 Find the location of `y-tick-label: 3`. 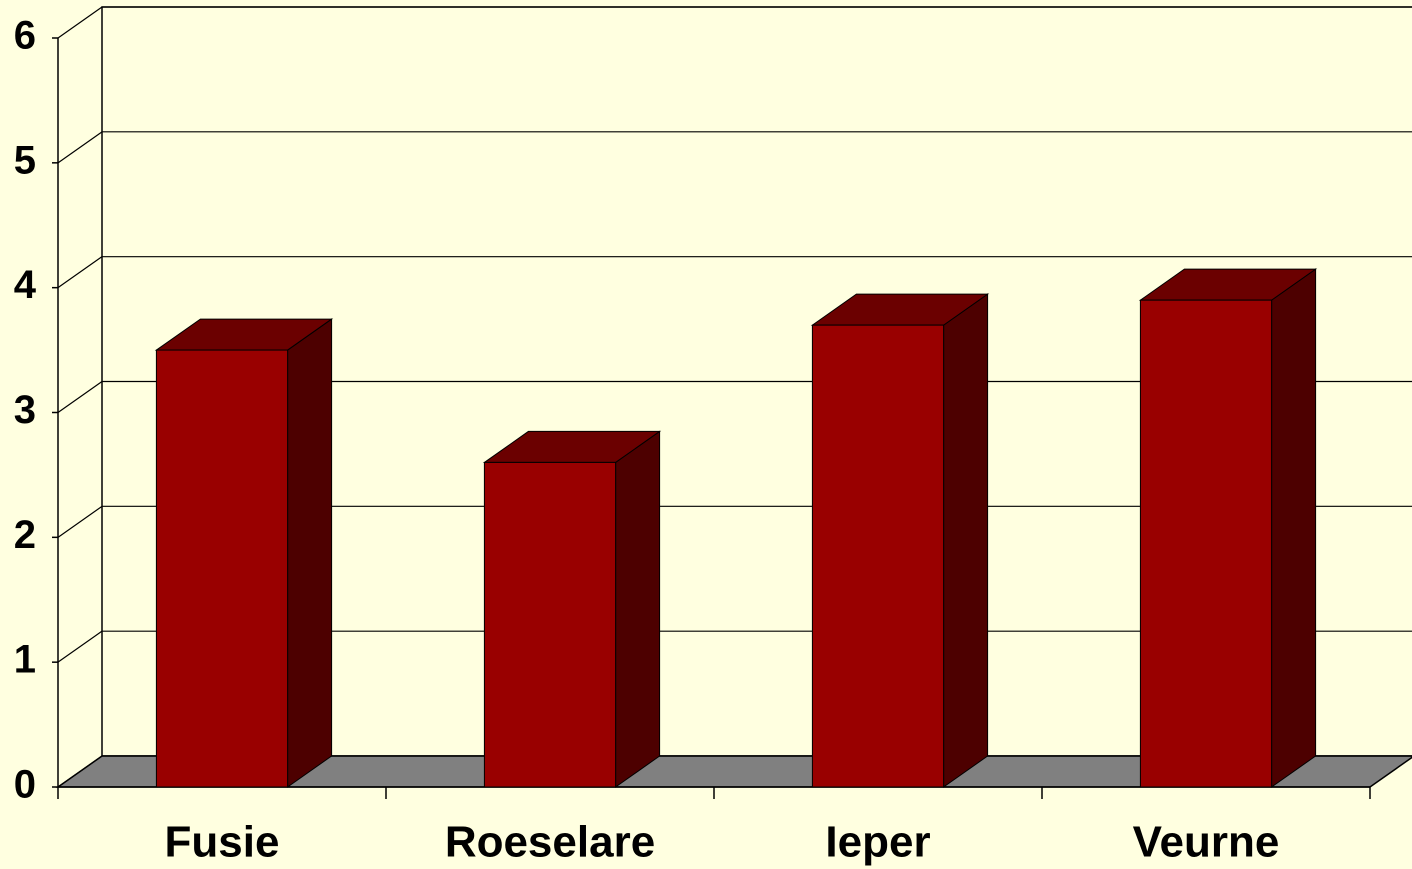

y-tick-label: 3 is located at coordinates (25, 410).